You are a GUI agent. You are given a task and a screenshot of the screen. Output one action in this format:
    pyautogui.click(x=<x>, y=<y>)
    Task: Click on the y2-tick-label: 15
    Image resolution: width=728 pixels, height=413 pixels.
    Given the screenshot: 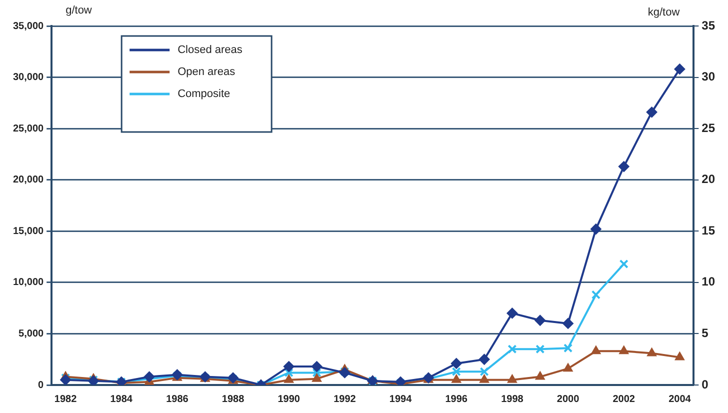 What is the action you would take?
    pyautogui.click(x=709, y=230)
    